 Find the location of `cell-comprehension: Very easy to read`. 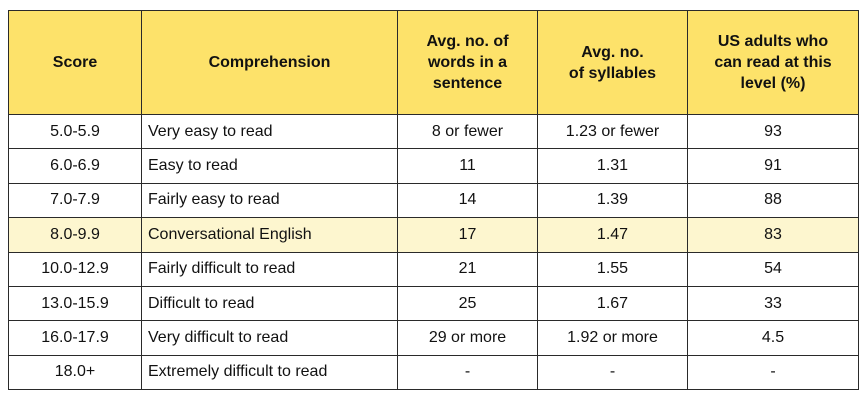

cell-comprehension: Very easy to read is located at coordinates (269, 131).